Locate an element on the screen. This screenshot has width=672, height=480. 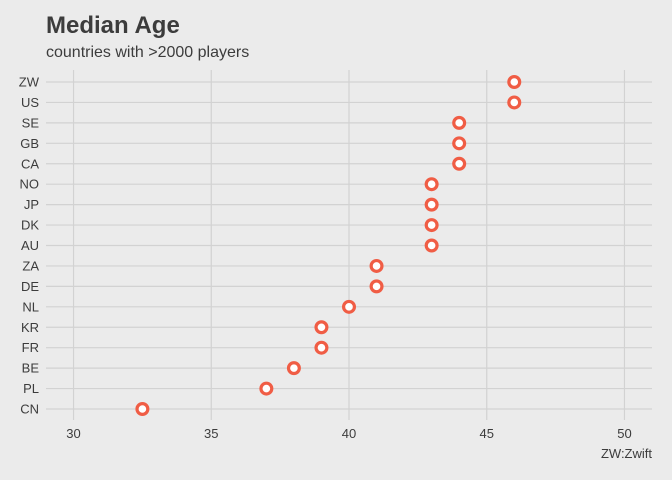
y-tick-label: SE is located at coordinates (31, 122).